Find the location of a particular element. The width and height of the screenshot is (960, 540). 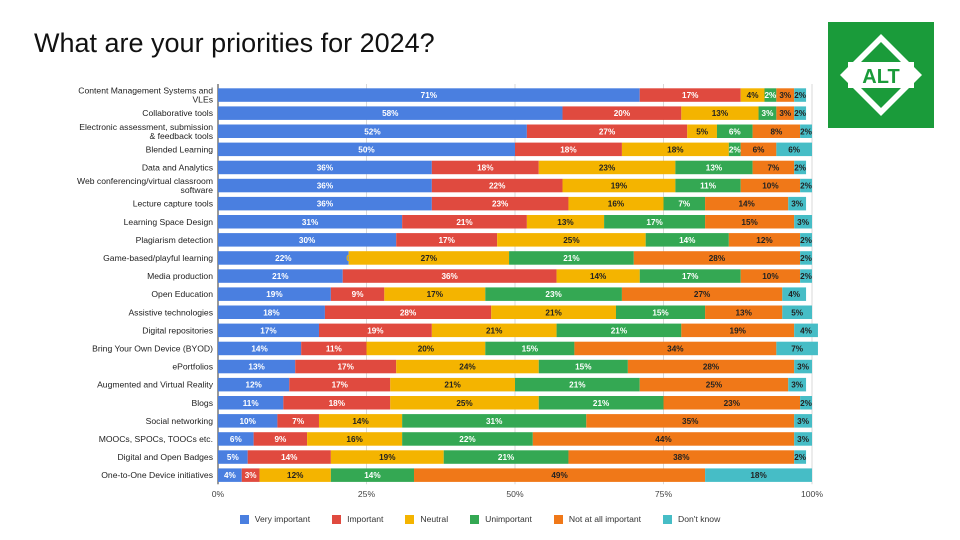

data-label: 5% is located at coordinates (797, 312).